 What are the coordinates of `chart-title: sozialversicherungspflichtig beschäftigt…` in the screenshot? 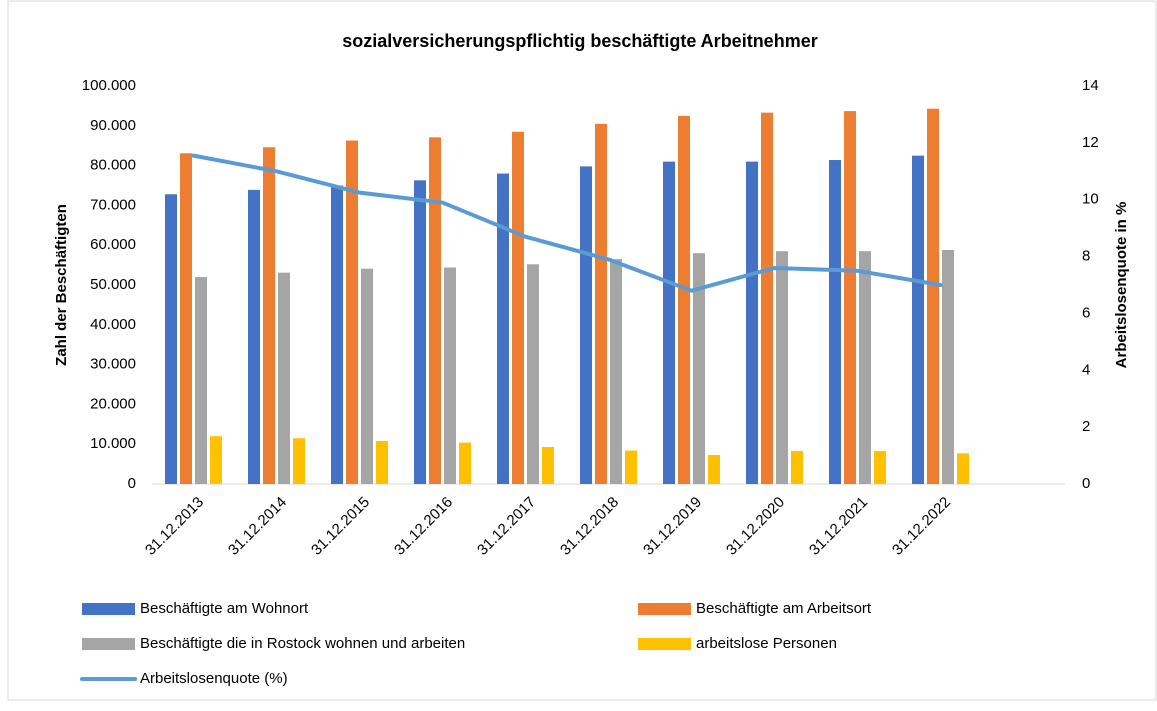 It's located at (579, 41).